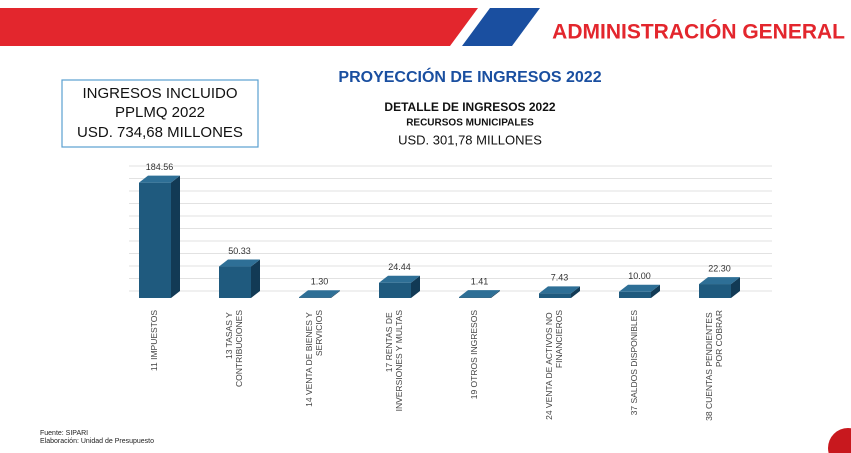  I want to click on value-label: 50.33, so click(239, 251).